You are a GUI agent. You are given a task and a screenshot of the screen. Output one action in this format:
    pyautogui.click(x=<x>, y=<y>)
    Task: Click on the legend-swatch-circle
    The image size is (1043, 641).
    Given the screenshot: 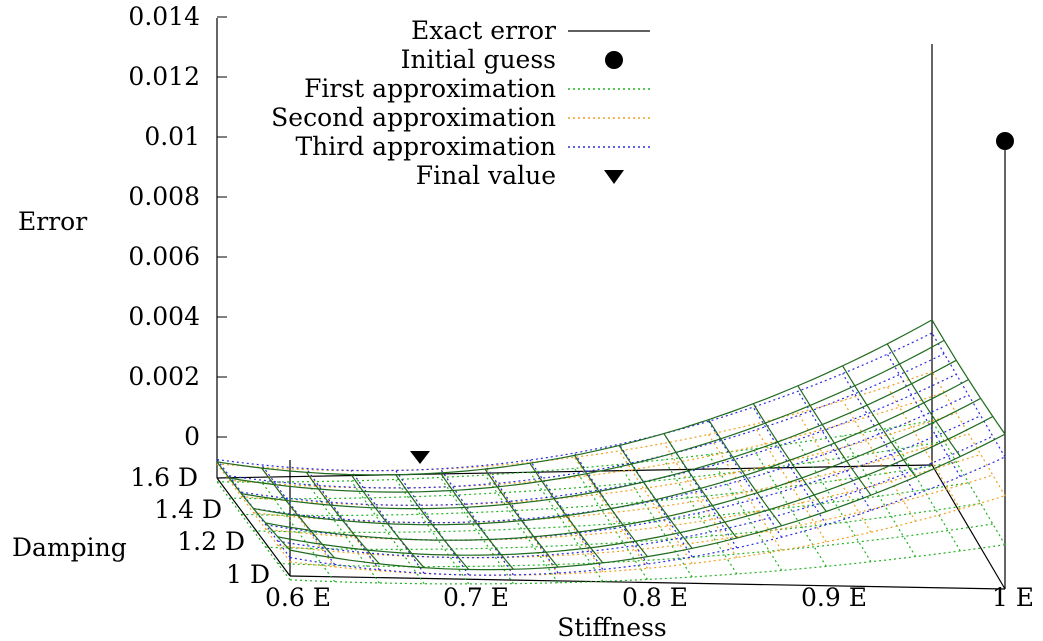 What is the action you would take?
    pyautogui.click(x=614, y=60)
    